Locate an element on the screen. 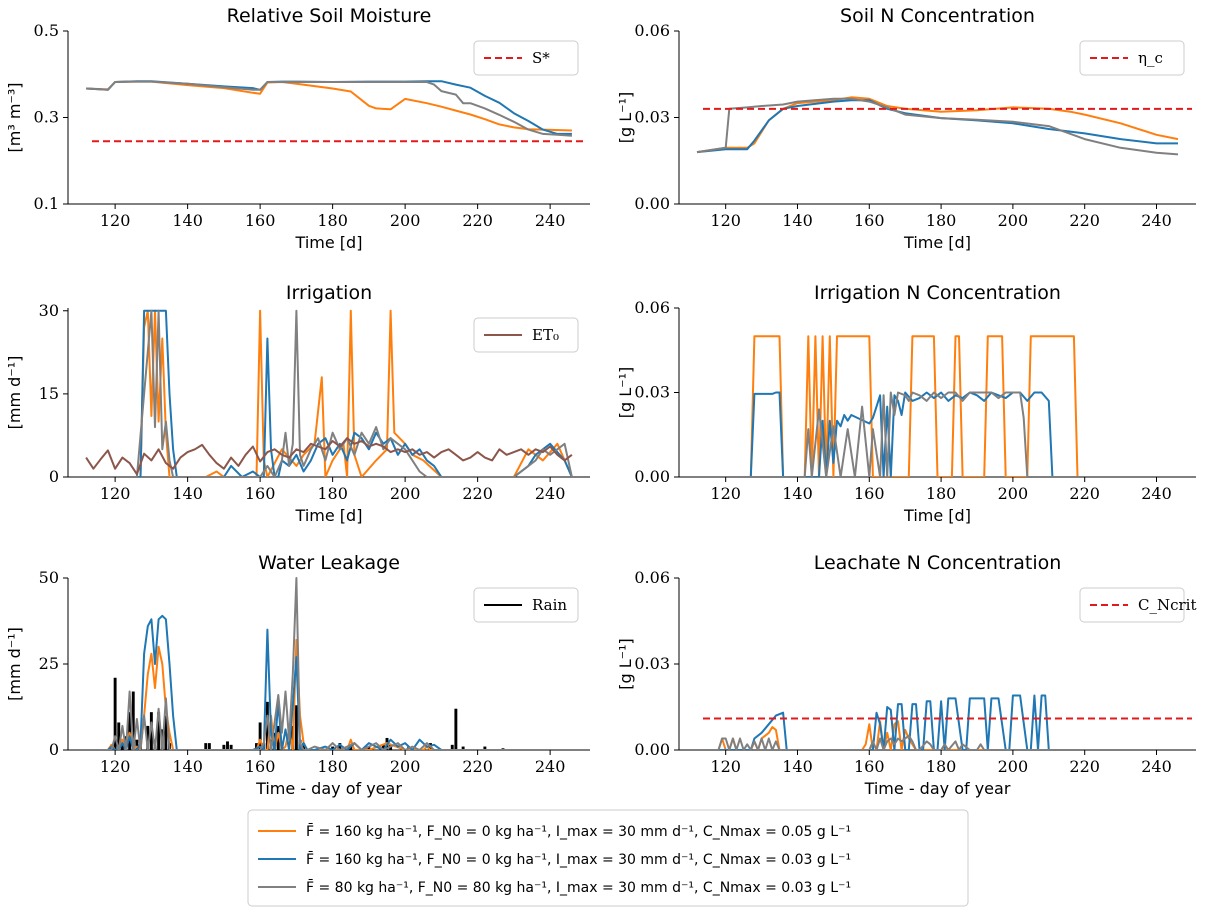 The width and height of the screenshot is (1209, 910). panel-2-legend-frame is located at coordinates (1132, 58).